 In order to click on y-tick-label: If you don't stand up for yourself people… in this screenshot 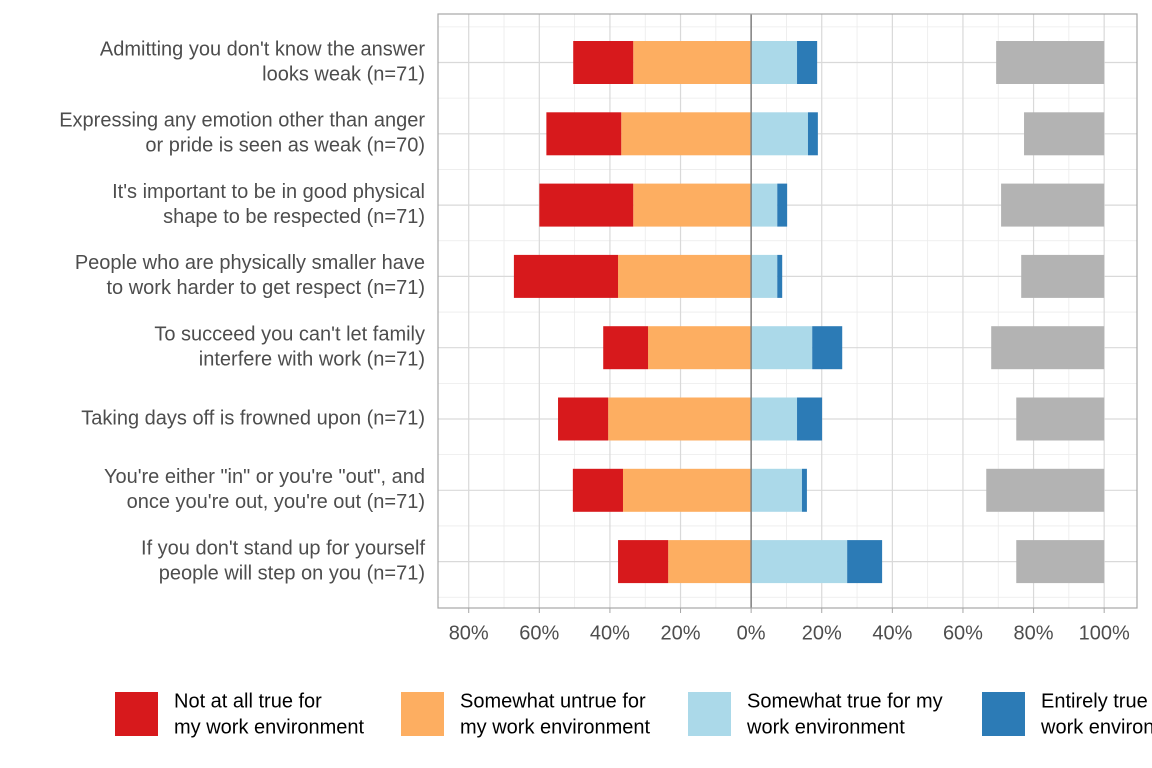, I will do `click(283, 560)`.